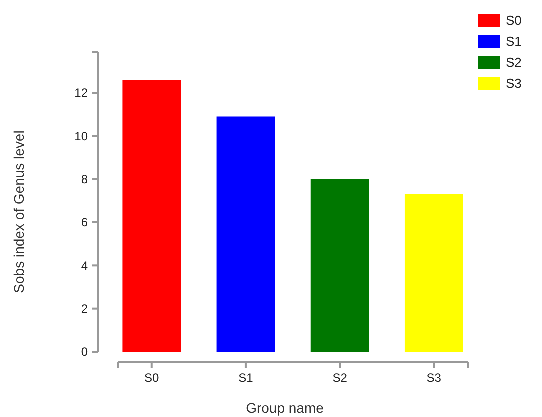  What do you see at coordinates (285, 408) in the screenshot?
I see `x-axis-title: Group name` at bounding box center [285, 408].